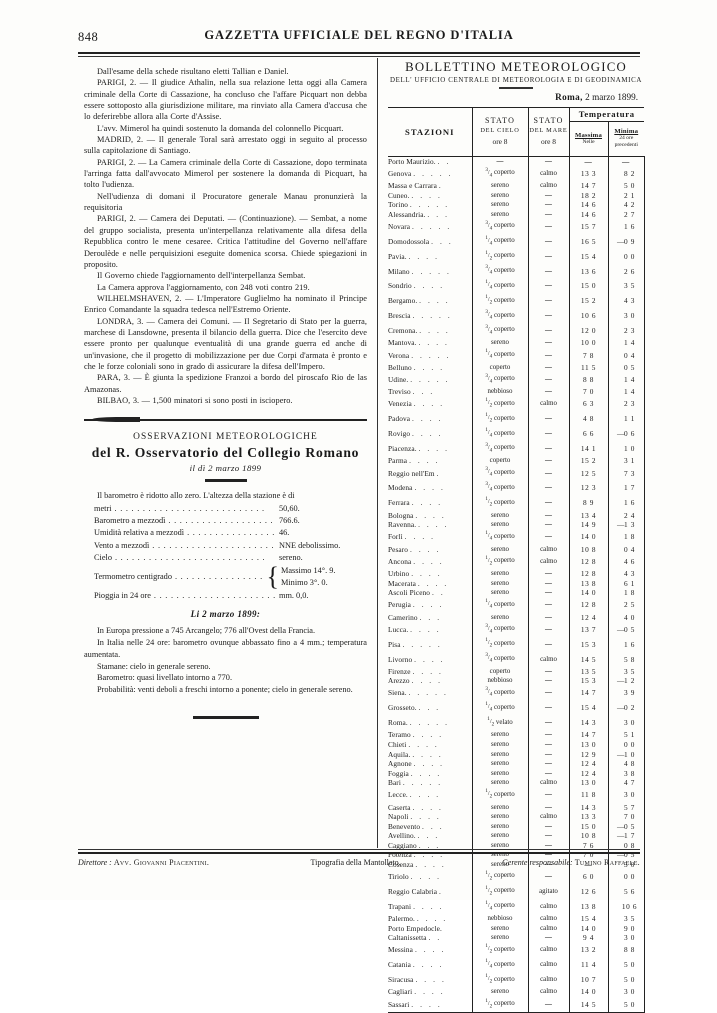 Image resolution: width=717 pixels, height=1013 pixels. What do you see at coordinates (588, 241) in the screenshot?
I see `cell-temperatura-massima: 16 5` at bounding box center [588, 241].